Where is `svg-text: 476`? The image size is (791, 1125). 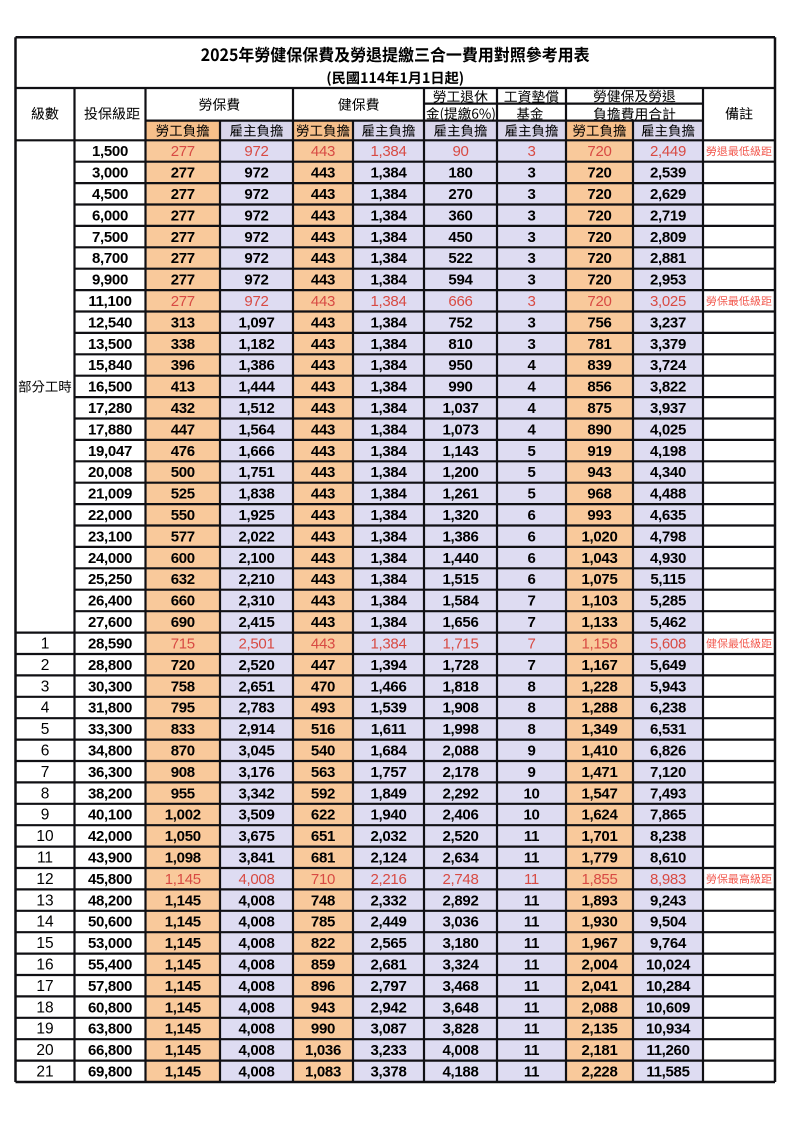
svg-text: 476 is located at coordinates (183, 451).